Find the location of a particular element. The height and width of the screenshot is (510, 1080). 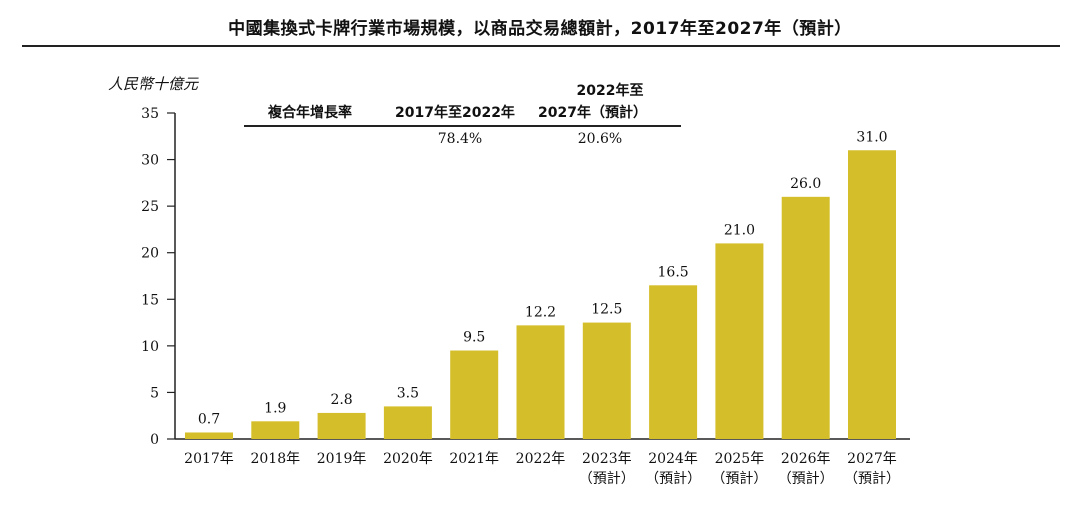

y-tick-label: 35 is located at coordinates (150, 114).